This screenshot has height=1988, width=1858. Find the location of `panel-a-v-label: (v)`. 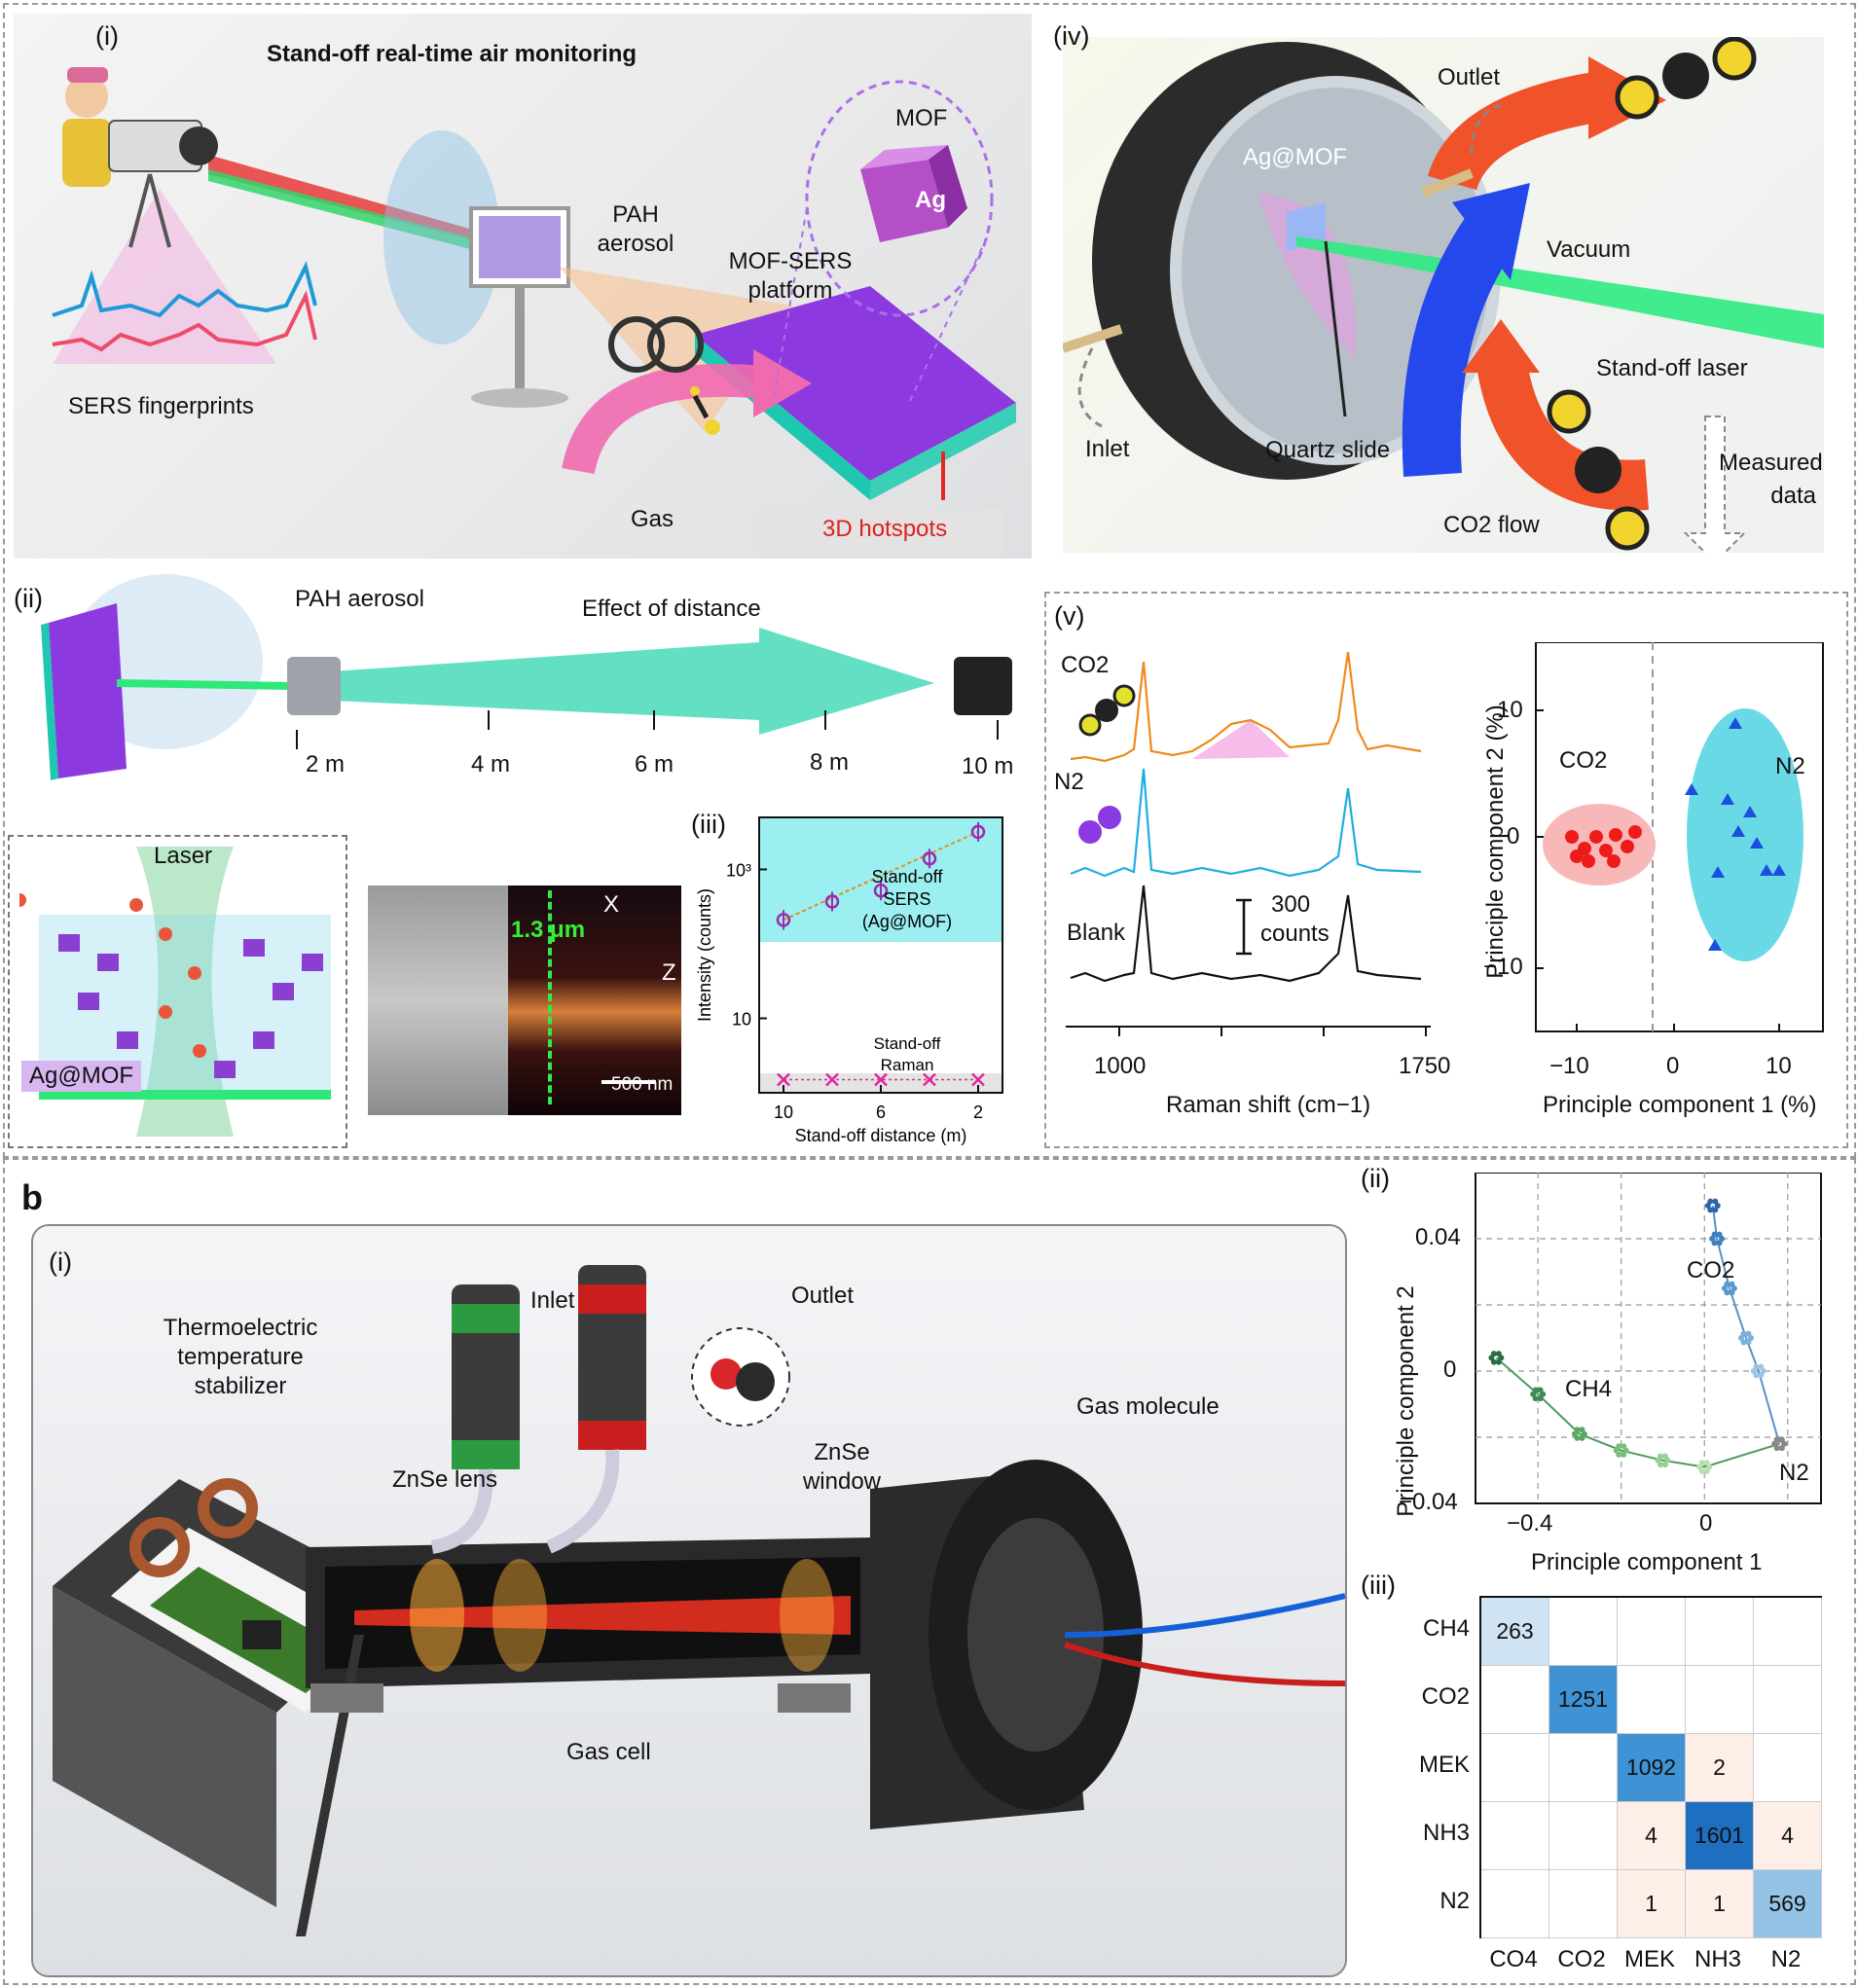

panel-a-v-label: (v) is located at coordinates (1070, 616).